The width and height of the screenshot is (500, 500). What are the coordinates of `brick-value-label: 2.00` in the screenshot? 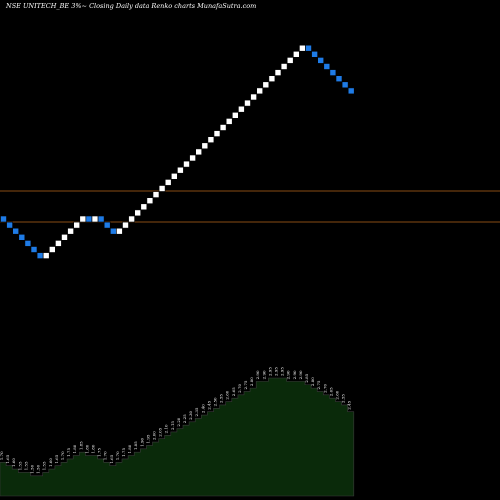 It's located at (154, 435).